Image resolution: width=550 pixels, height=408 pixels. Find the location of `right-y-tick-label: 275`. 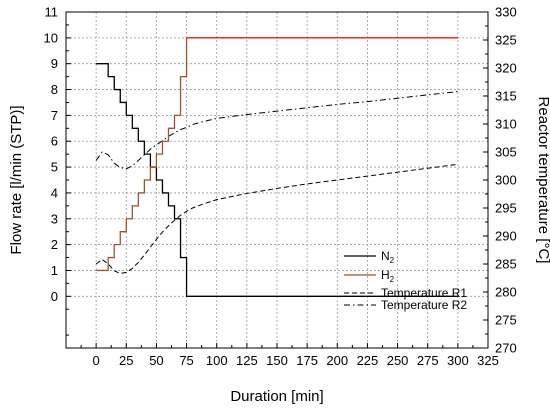

right-y-tick-label: 275 is located at coordinates (506, 320).